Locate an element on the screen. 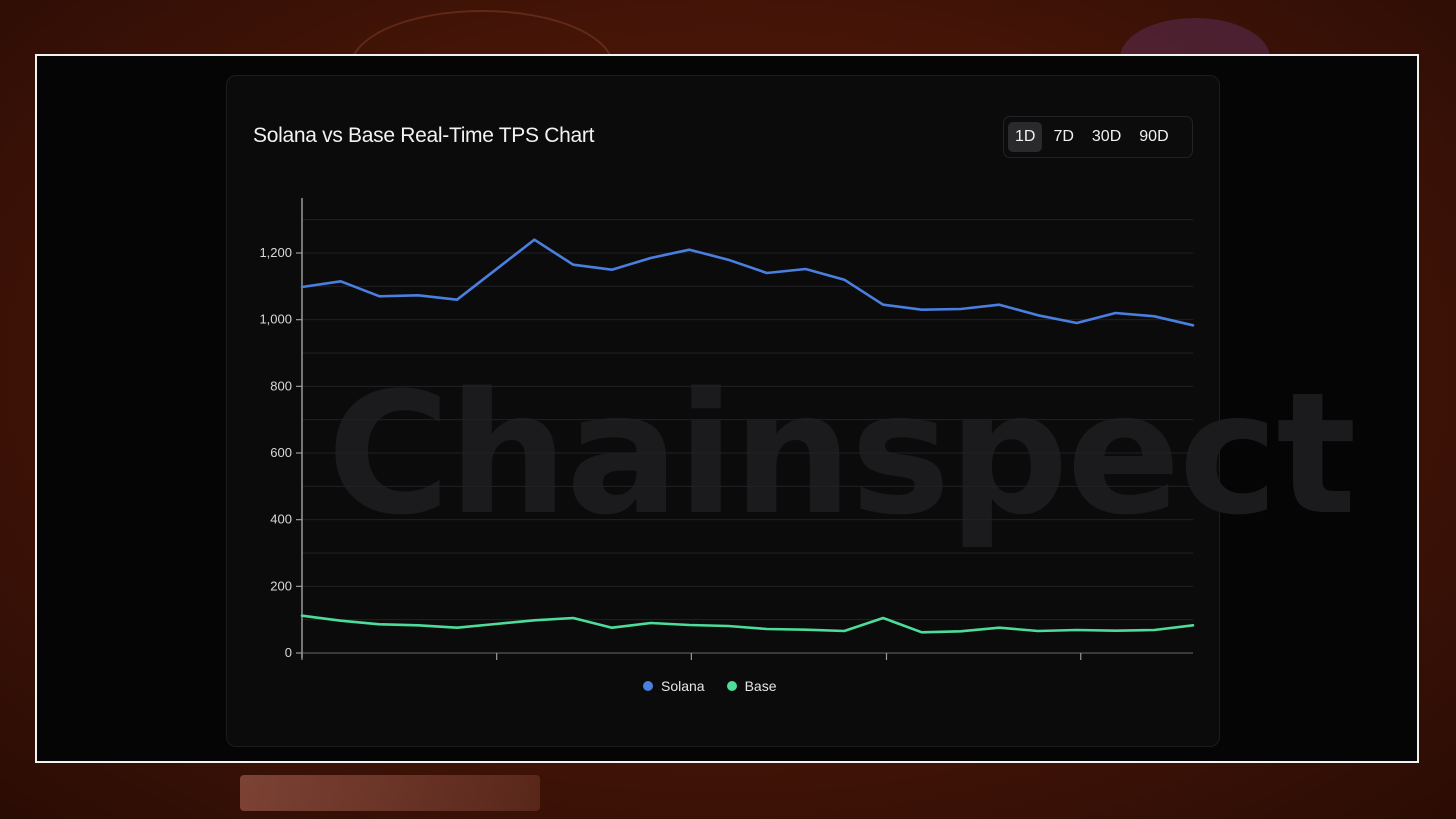 The image size is (1456, 819). y-tick-label: 400 is located at coordinates (281, 519).